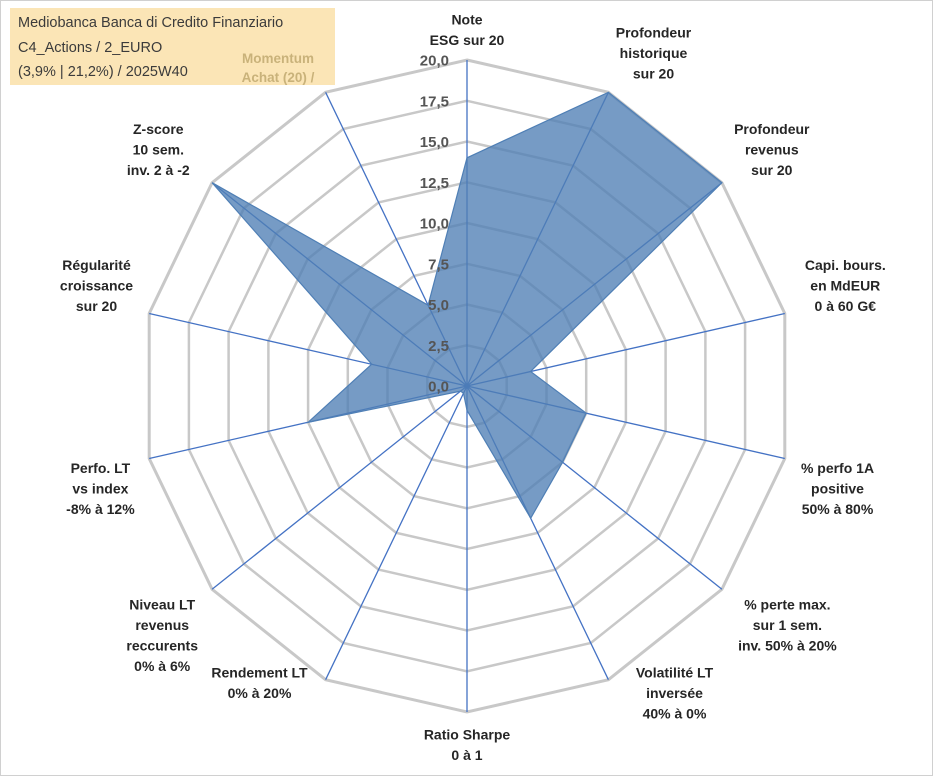  Describe the element at coordinates (278, 58) in the screenshot. I see `momentum-line-1: Momentum` at that location.